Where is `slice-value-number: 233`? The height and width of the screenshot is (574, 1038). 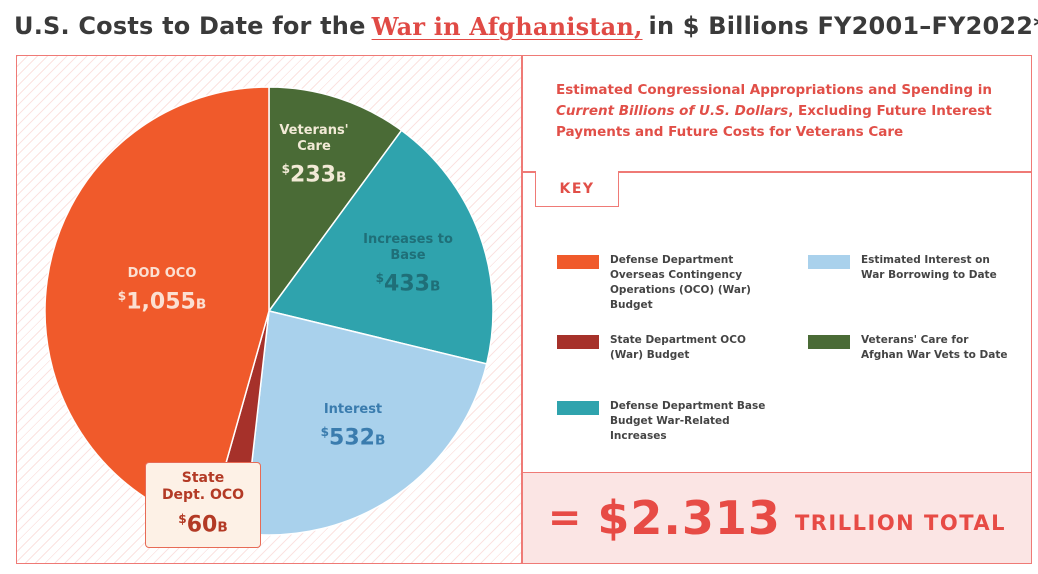
slice-value-number: 233 is located at coordinates (313, 175).